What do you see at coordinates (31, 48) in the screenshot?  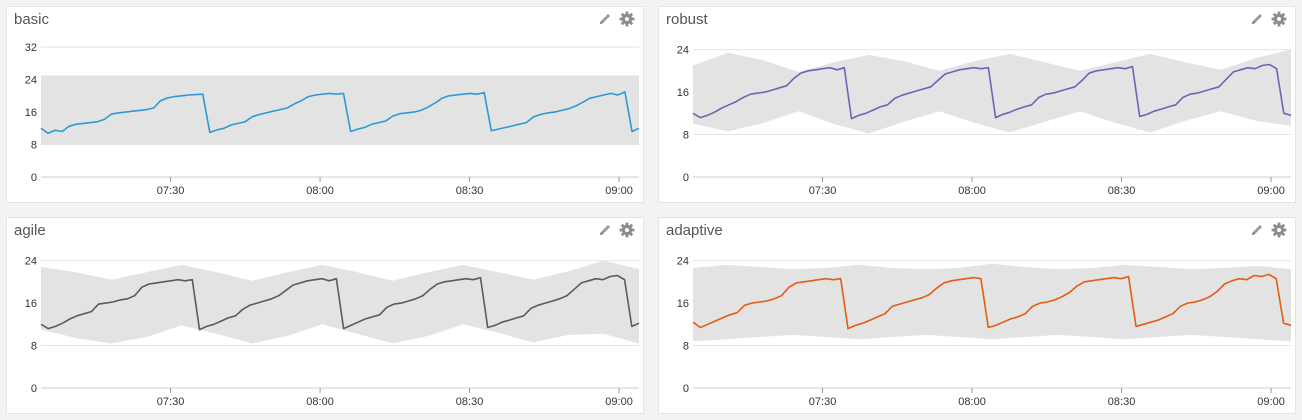 I see `y-tick-label: 32` at bounding box center [31, 48].